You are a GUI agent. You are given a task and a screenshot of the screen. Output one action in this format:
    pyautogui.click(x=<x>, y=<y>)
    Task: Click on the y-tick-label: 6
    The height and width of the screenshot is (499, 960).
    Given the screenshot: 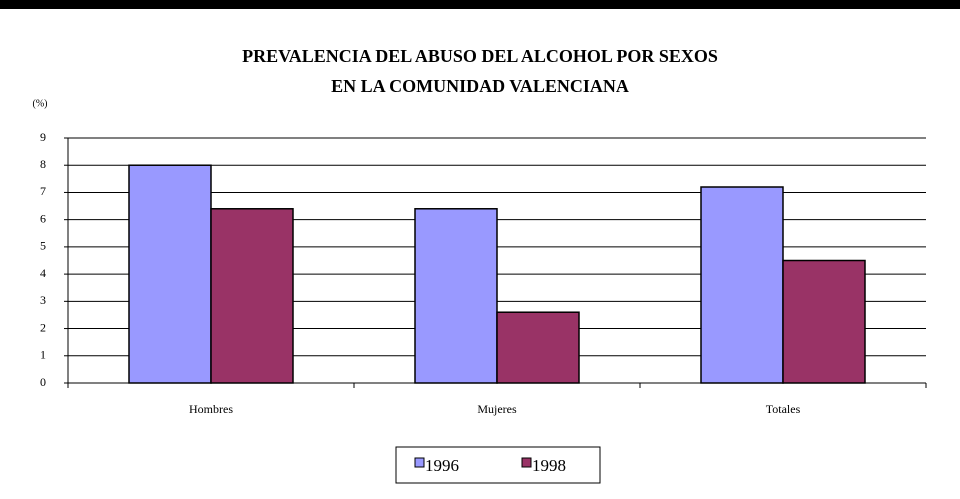 What is the action you would take?
    pyautogui.click(x=43, y=218)
    